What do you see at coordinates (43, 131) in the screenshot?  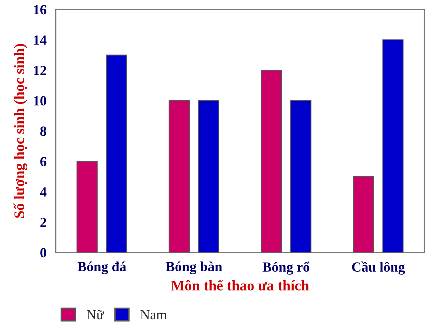 I see `y-tick-label: 8` at bounding box center [43, 131].